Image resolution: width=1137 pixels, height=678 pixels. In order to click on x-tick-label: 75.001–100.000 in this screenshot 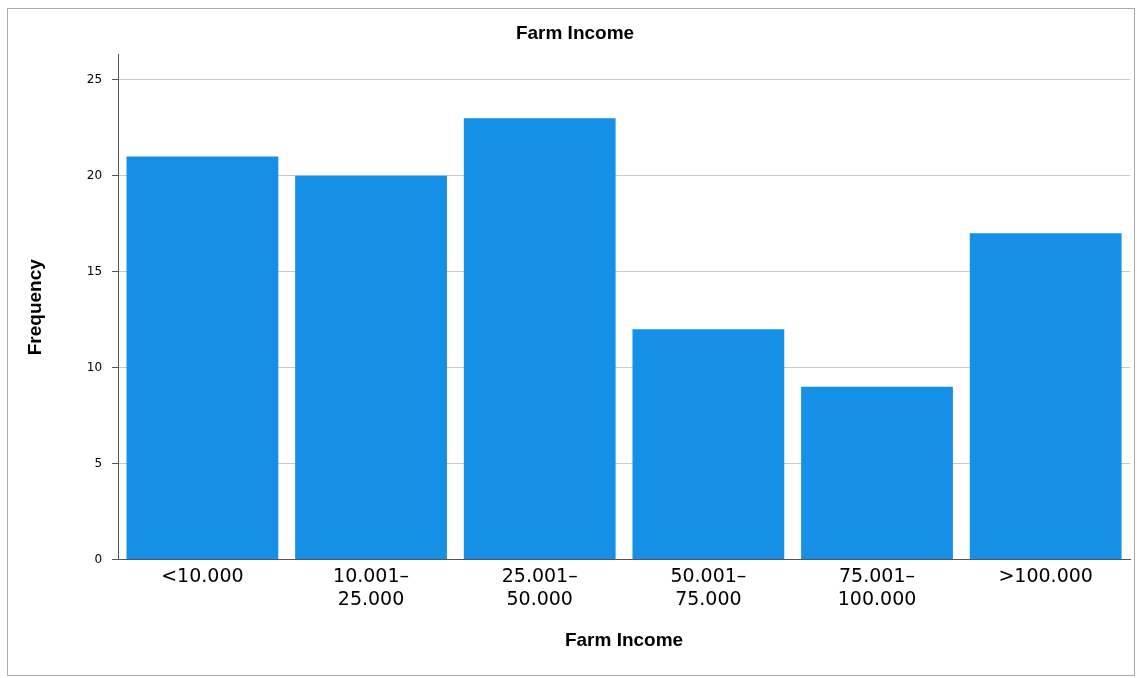, I will do `click(877, 586)`.